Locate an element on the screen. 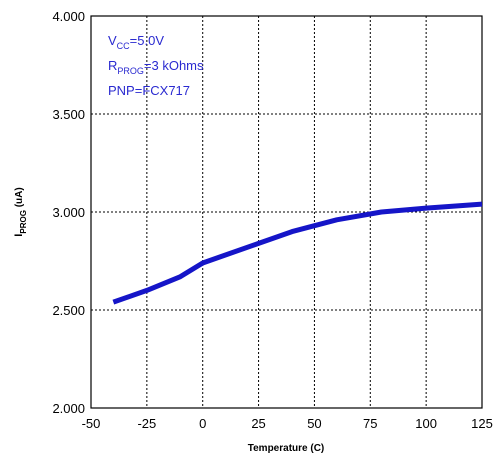  x-tick-label: -25 is located at coordinates (146, 423).